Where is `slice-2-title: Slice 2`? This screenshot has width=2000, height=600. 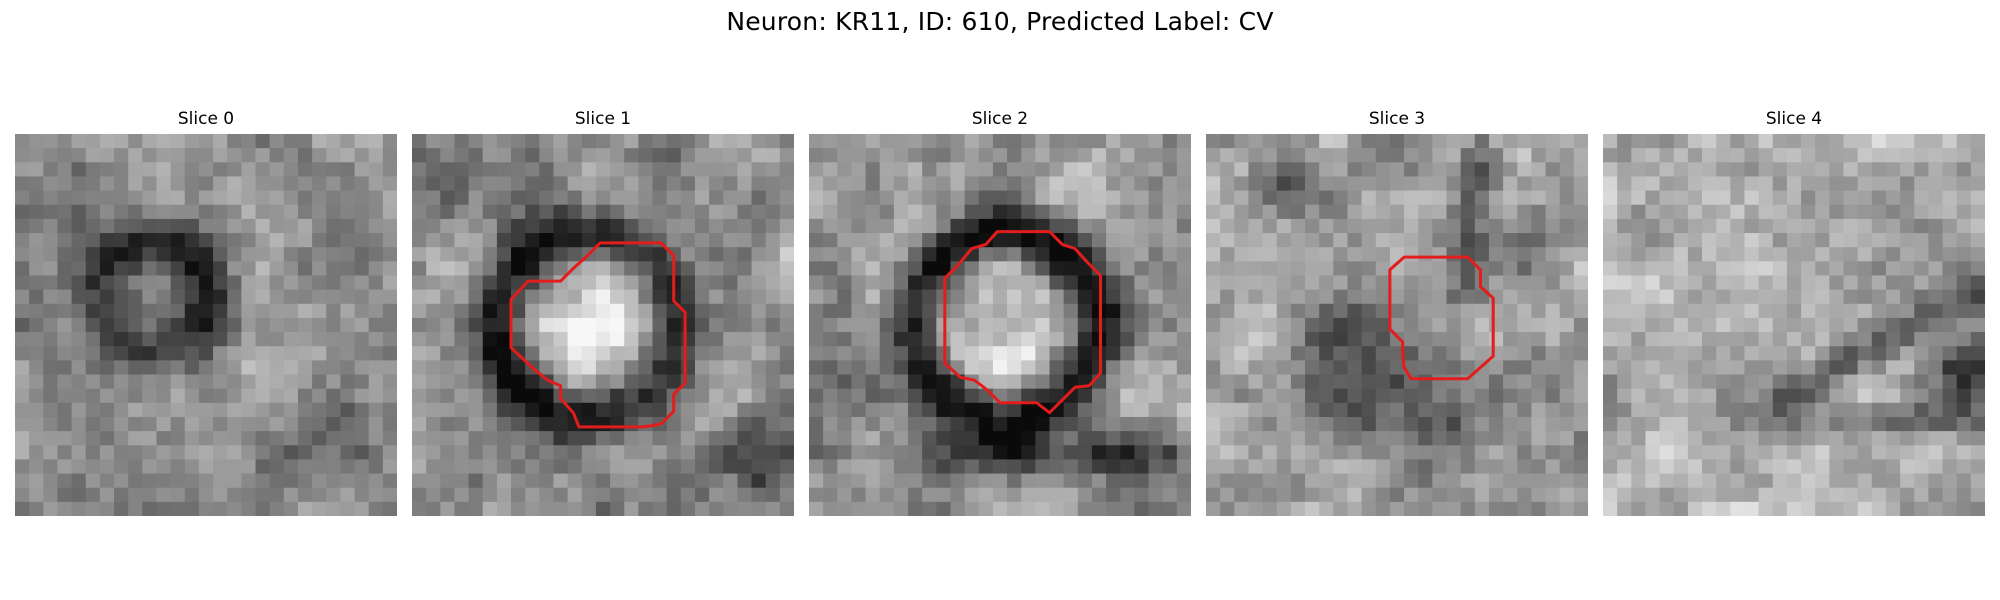 slice-2-title: Slice 2 is located at coordinates (1000, 119).